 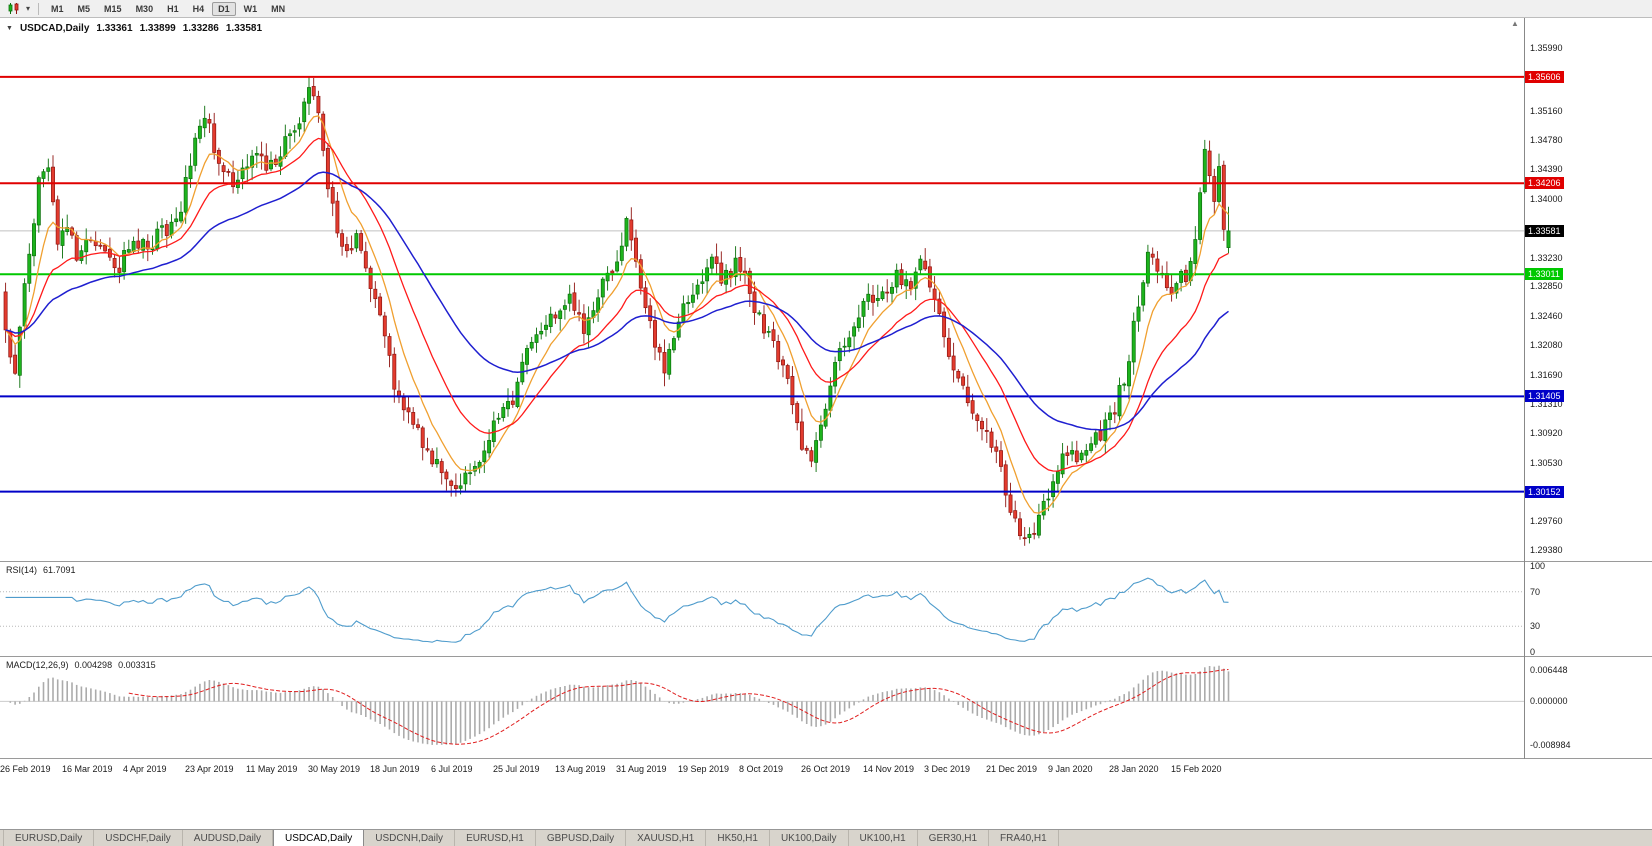 What do you see at coordinates (738, 838) in the screenshot?
I see `chart-tab-hk50-h1: HK50,H1` at bounding box center [738, 838].